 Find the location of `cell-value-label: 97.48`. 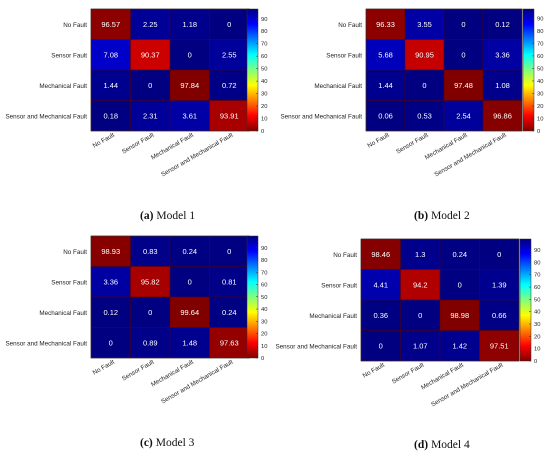

cell-value-label: 97.48 is located at coordinates (463, 85).